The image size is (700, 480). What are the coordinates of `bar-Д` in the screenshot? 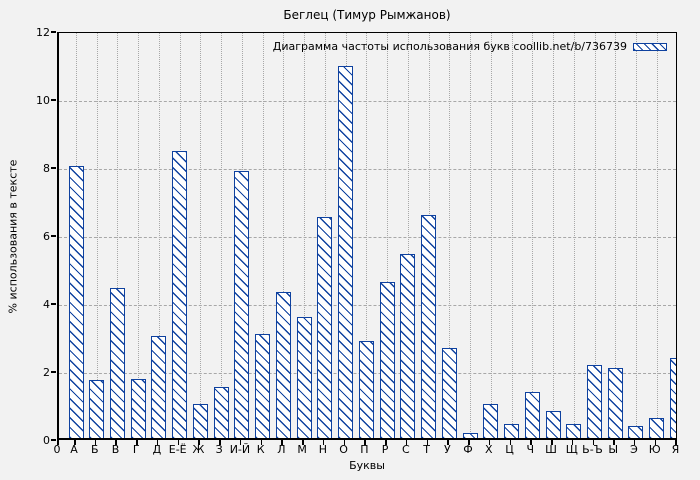 It's located at (159, 387).